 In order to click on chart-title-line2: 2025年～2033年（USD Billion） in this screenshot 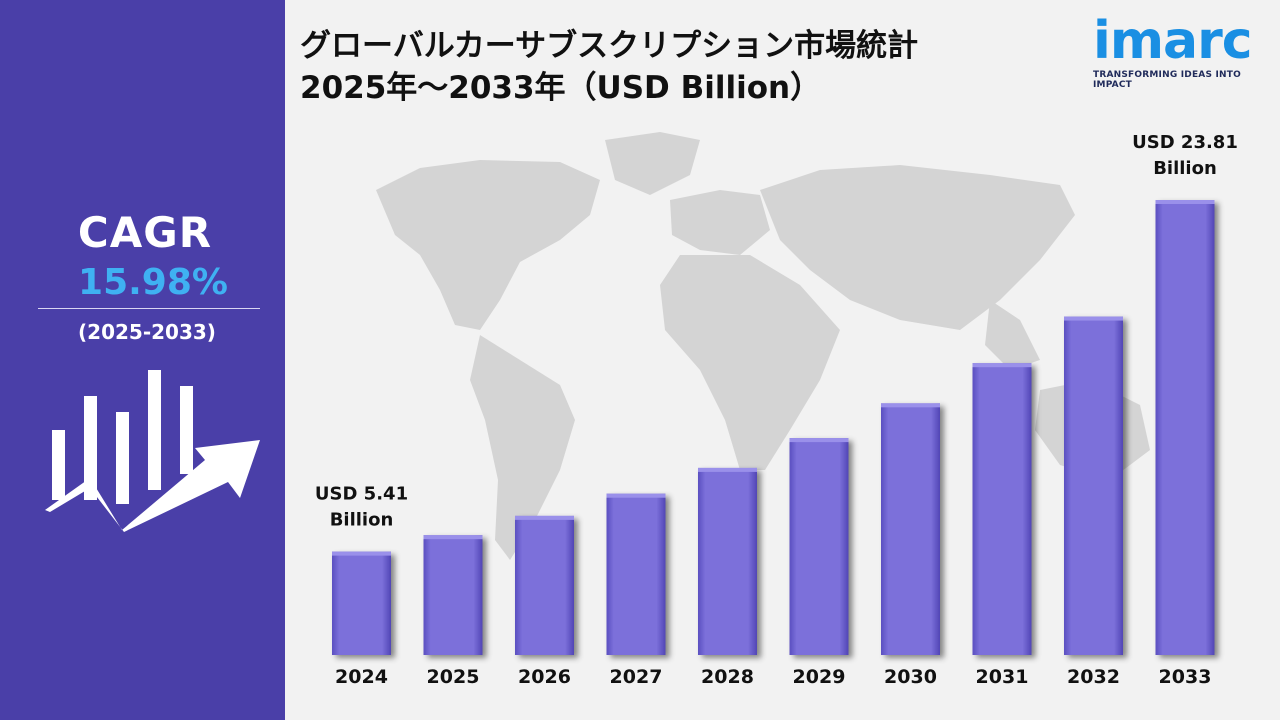, I will do `click(561, 88)`.